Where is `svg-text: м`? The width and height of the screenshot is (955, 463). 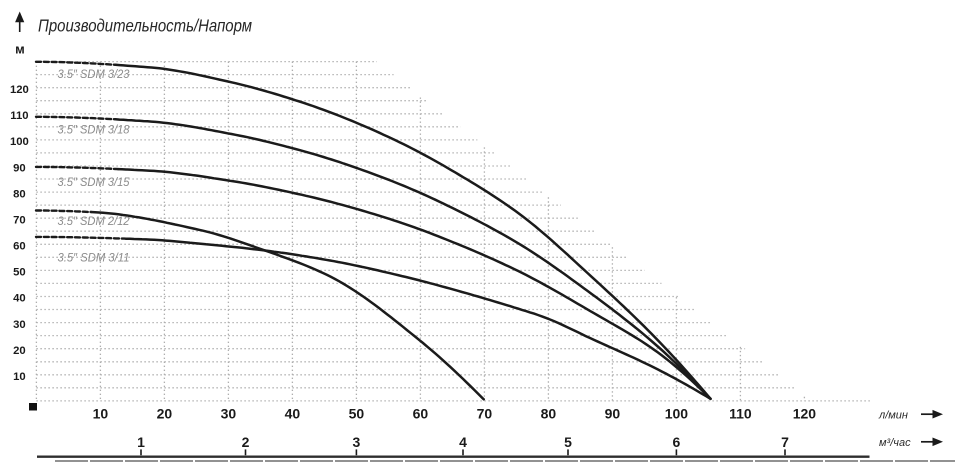 svg-text: м is located at coordinates (20, 49).